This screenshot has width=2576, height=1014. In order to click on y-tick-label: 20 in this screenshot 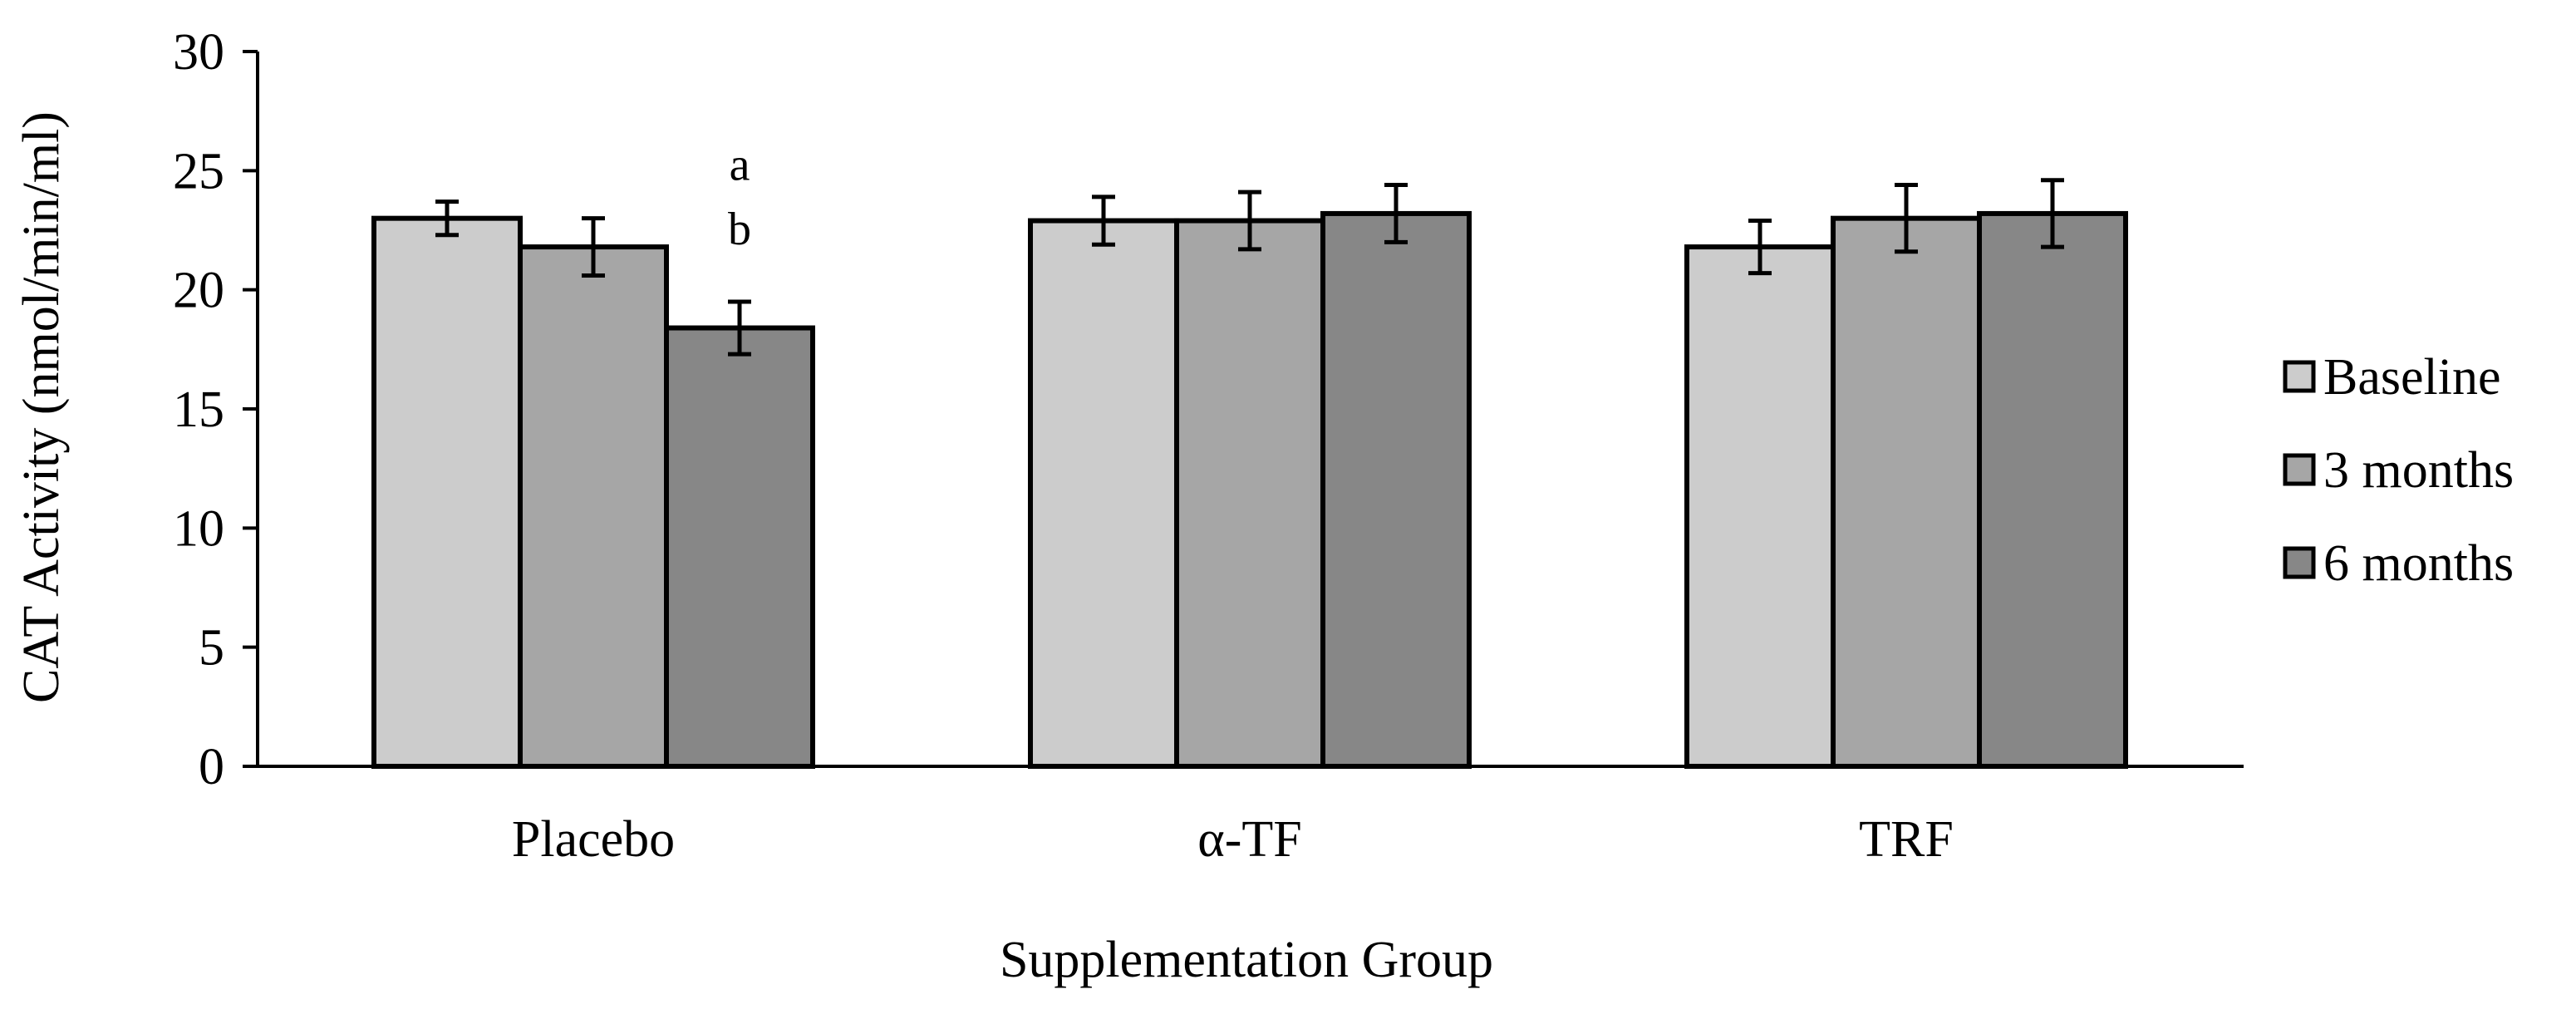, I will do `click(198, 291)`.